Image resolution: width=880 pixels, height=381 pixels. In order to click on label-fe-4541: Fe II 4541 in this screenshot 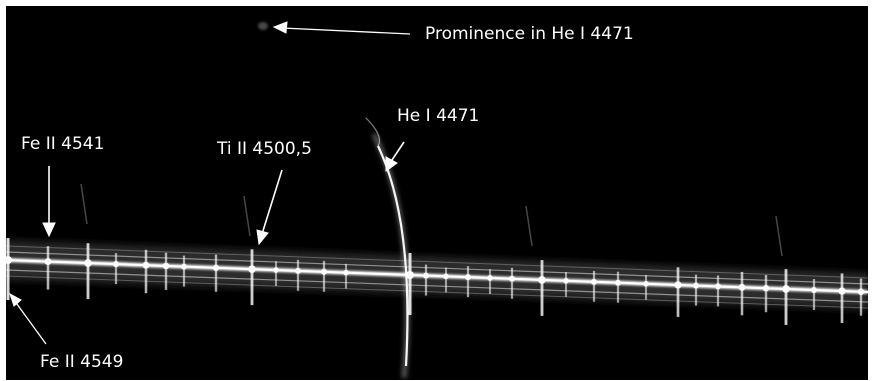, I will do `click(63, 144)`.